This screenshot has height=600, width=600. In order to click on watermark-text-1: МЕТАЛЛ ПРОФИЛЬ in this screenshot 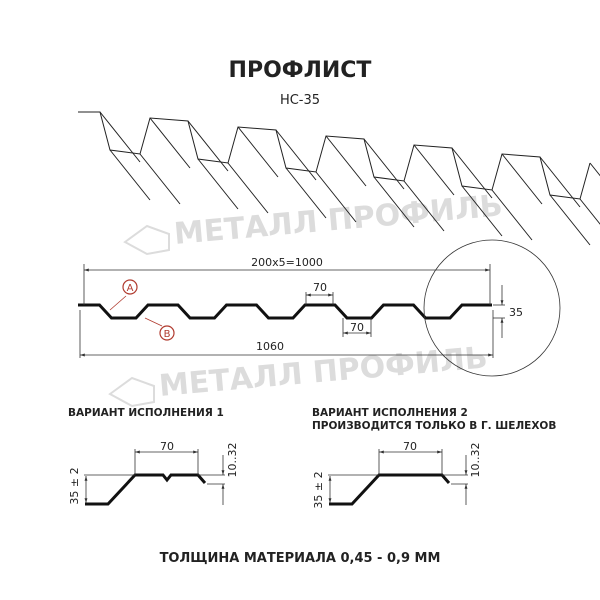, I will do `click(338, 220)`.